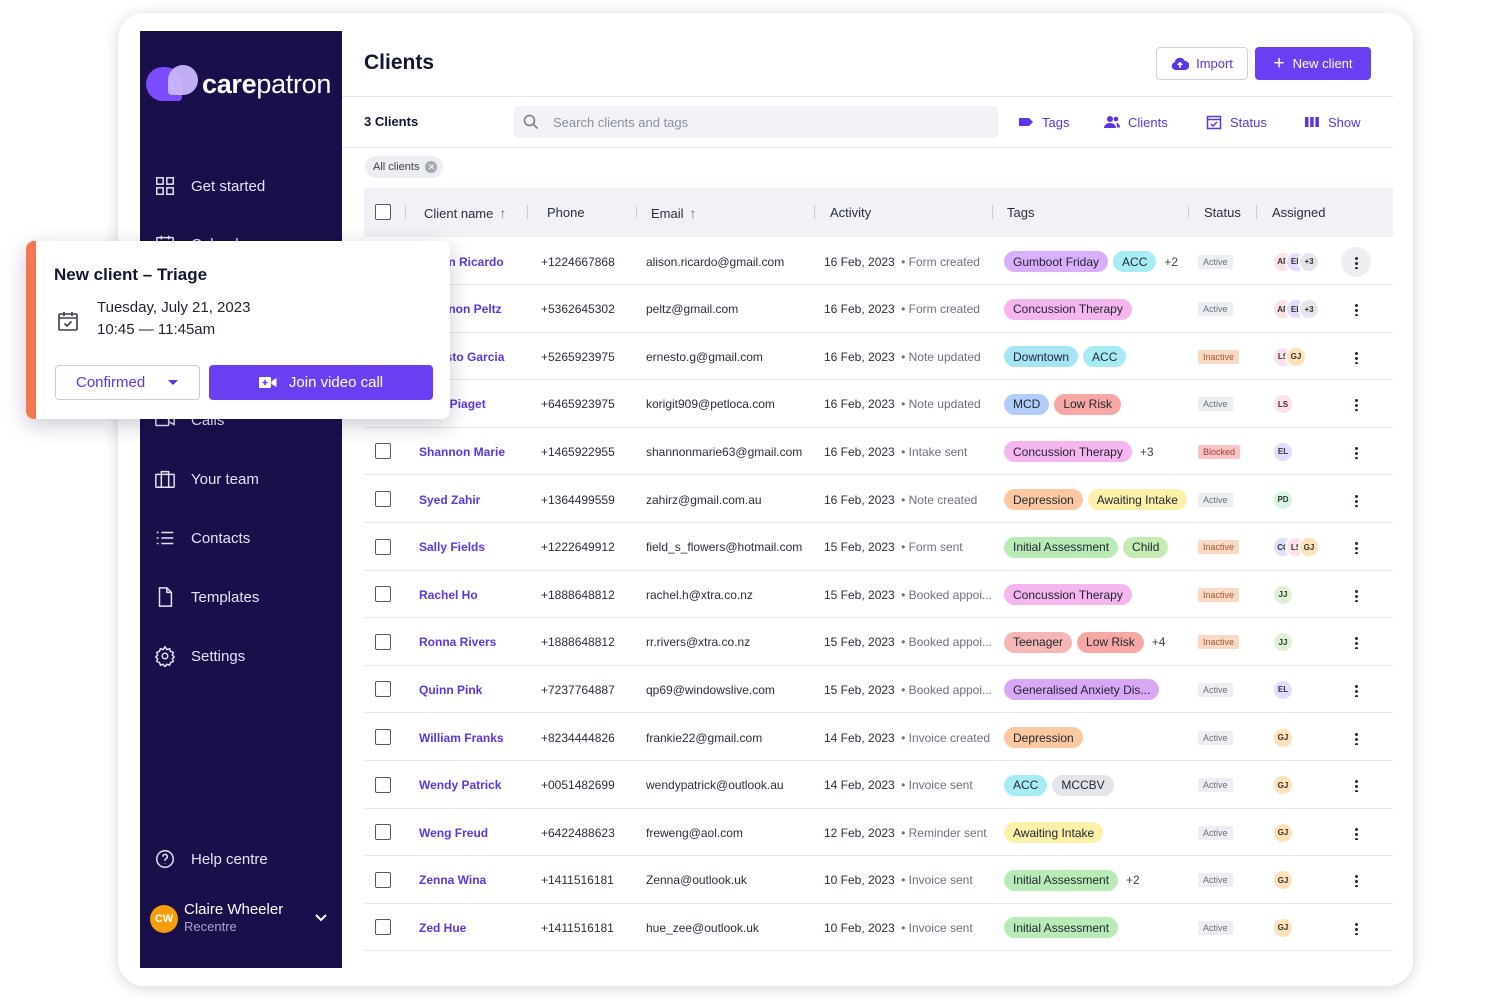 This screenshot has width=1500, height=1000. I want to click on more-tags-count: +2, so click(1133, 880).